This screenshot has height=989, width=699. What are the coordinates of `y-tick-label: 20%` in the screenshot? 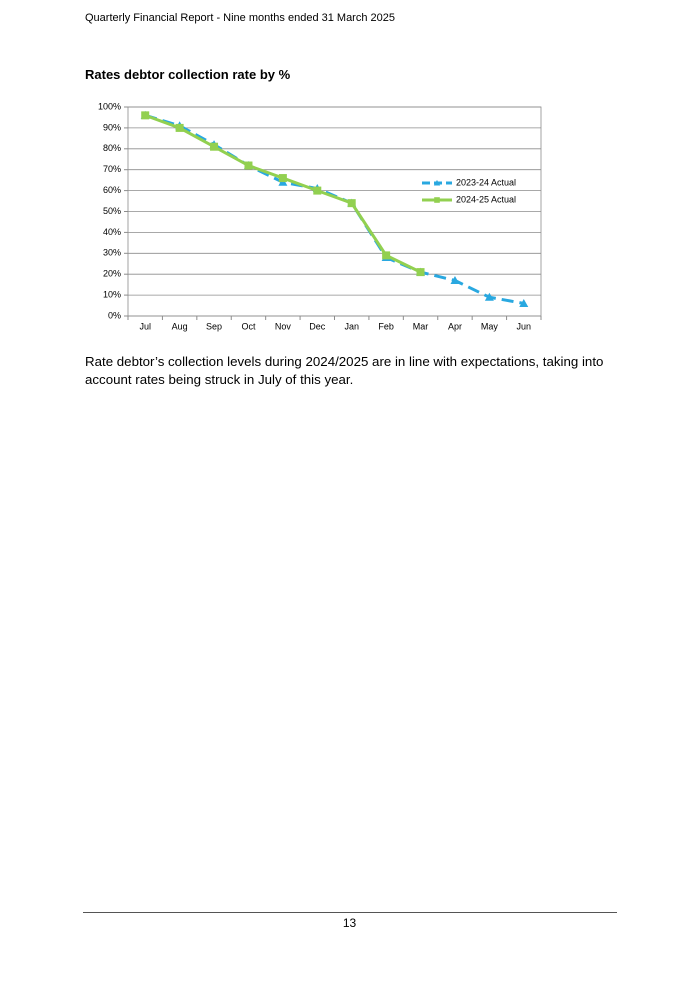 It's located at (112, 274).